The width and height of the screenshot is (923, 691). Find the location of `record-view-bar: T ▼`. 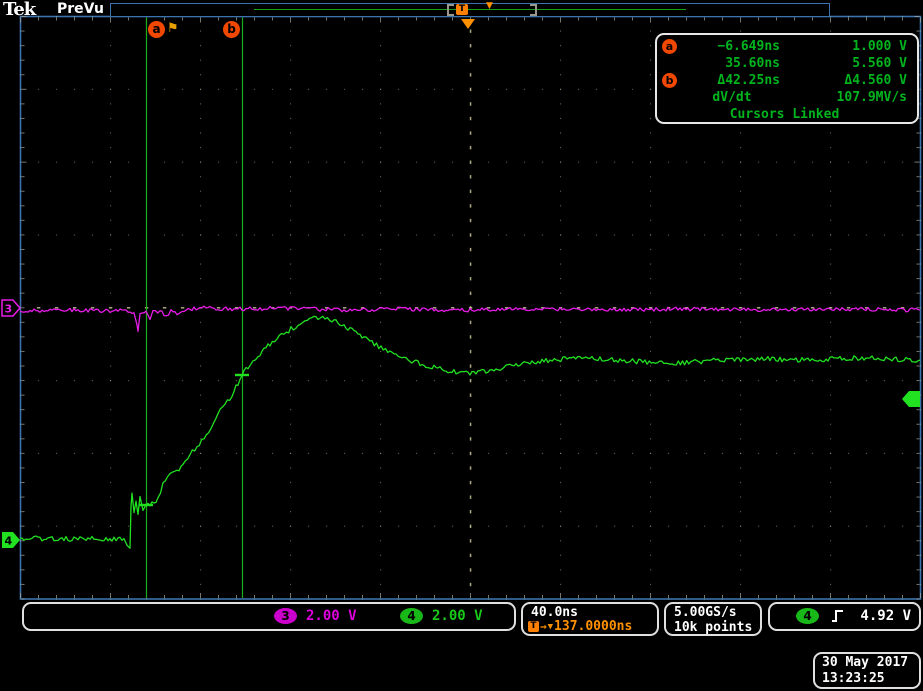

record-view-bar: T ▼ is located at coordinates (470, 9).